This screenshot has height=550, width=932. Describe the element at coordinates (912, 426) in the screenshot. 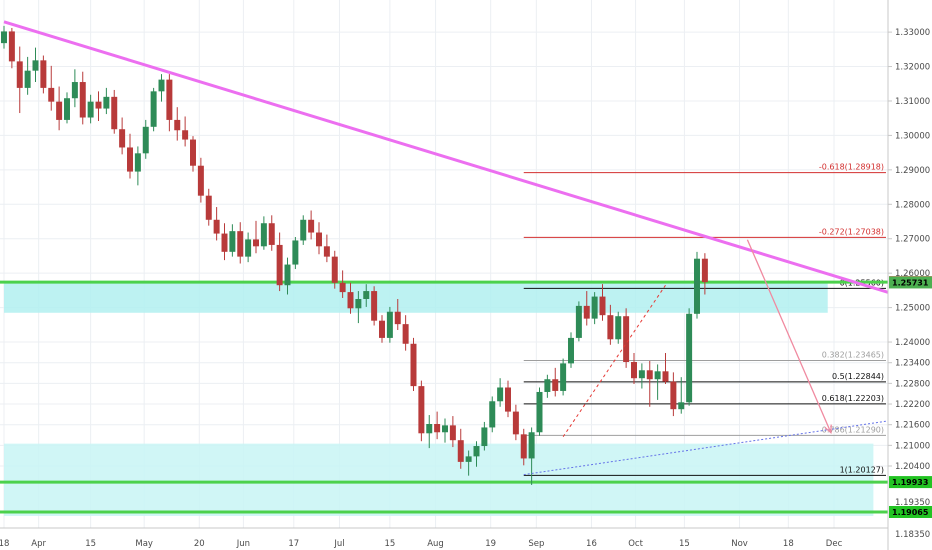

I see `y-tick-label: 1.21600` at that location.